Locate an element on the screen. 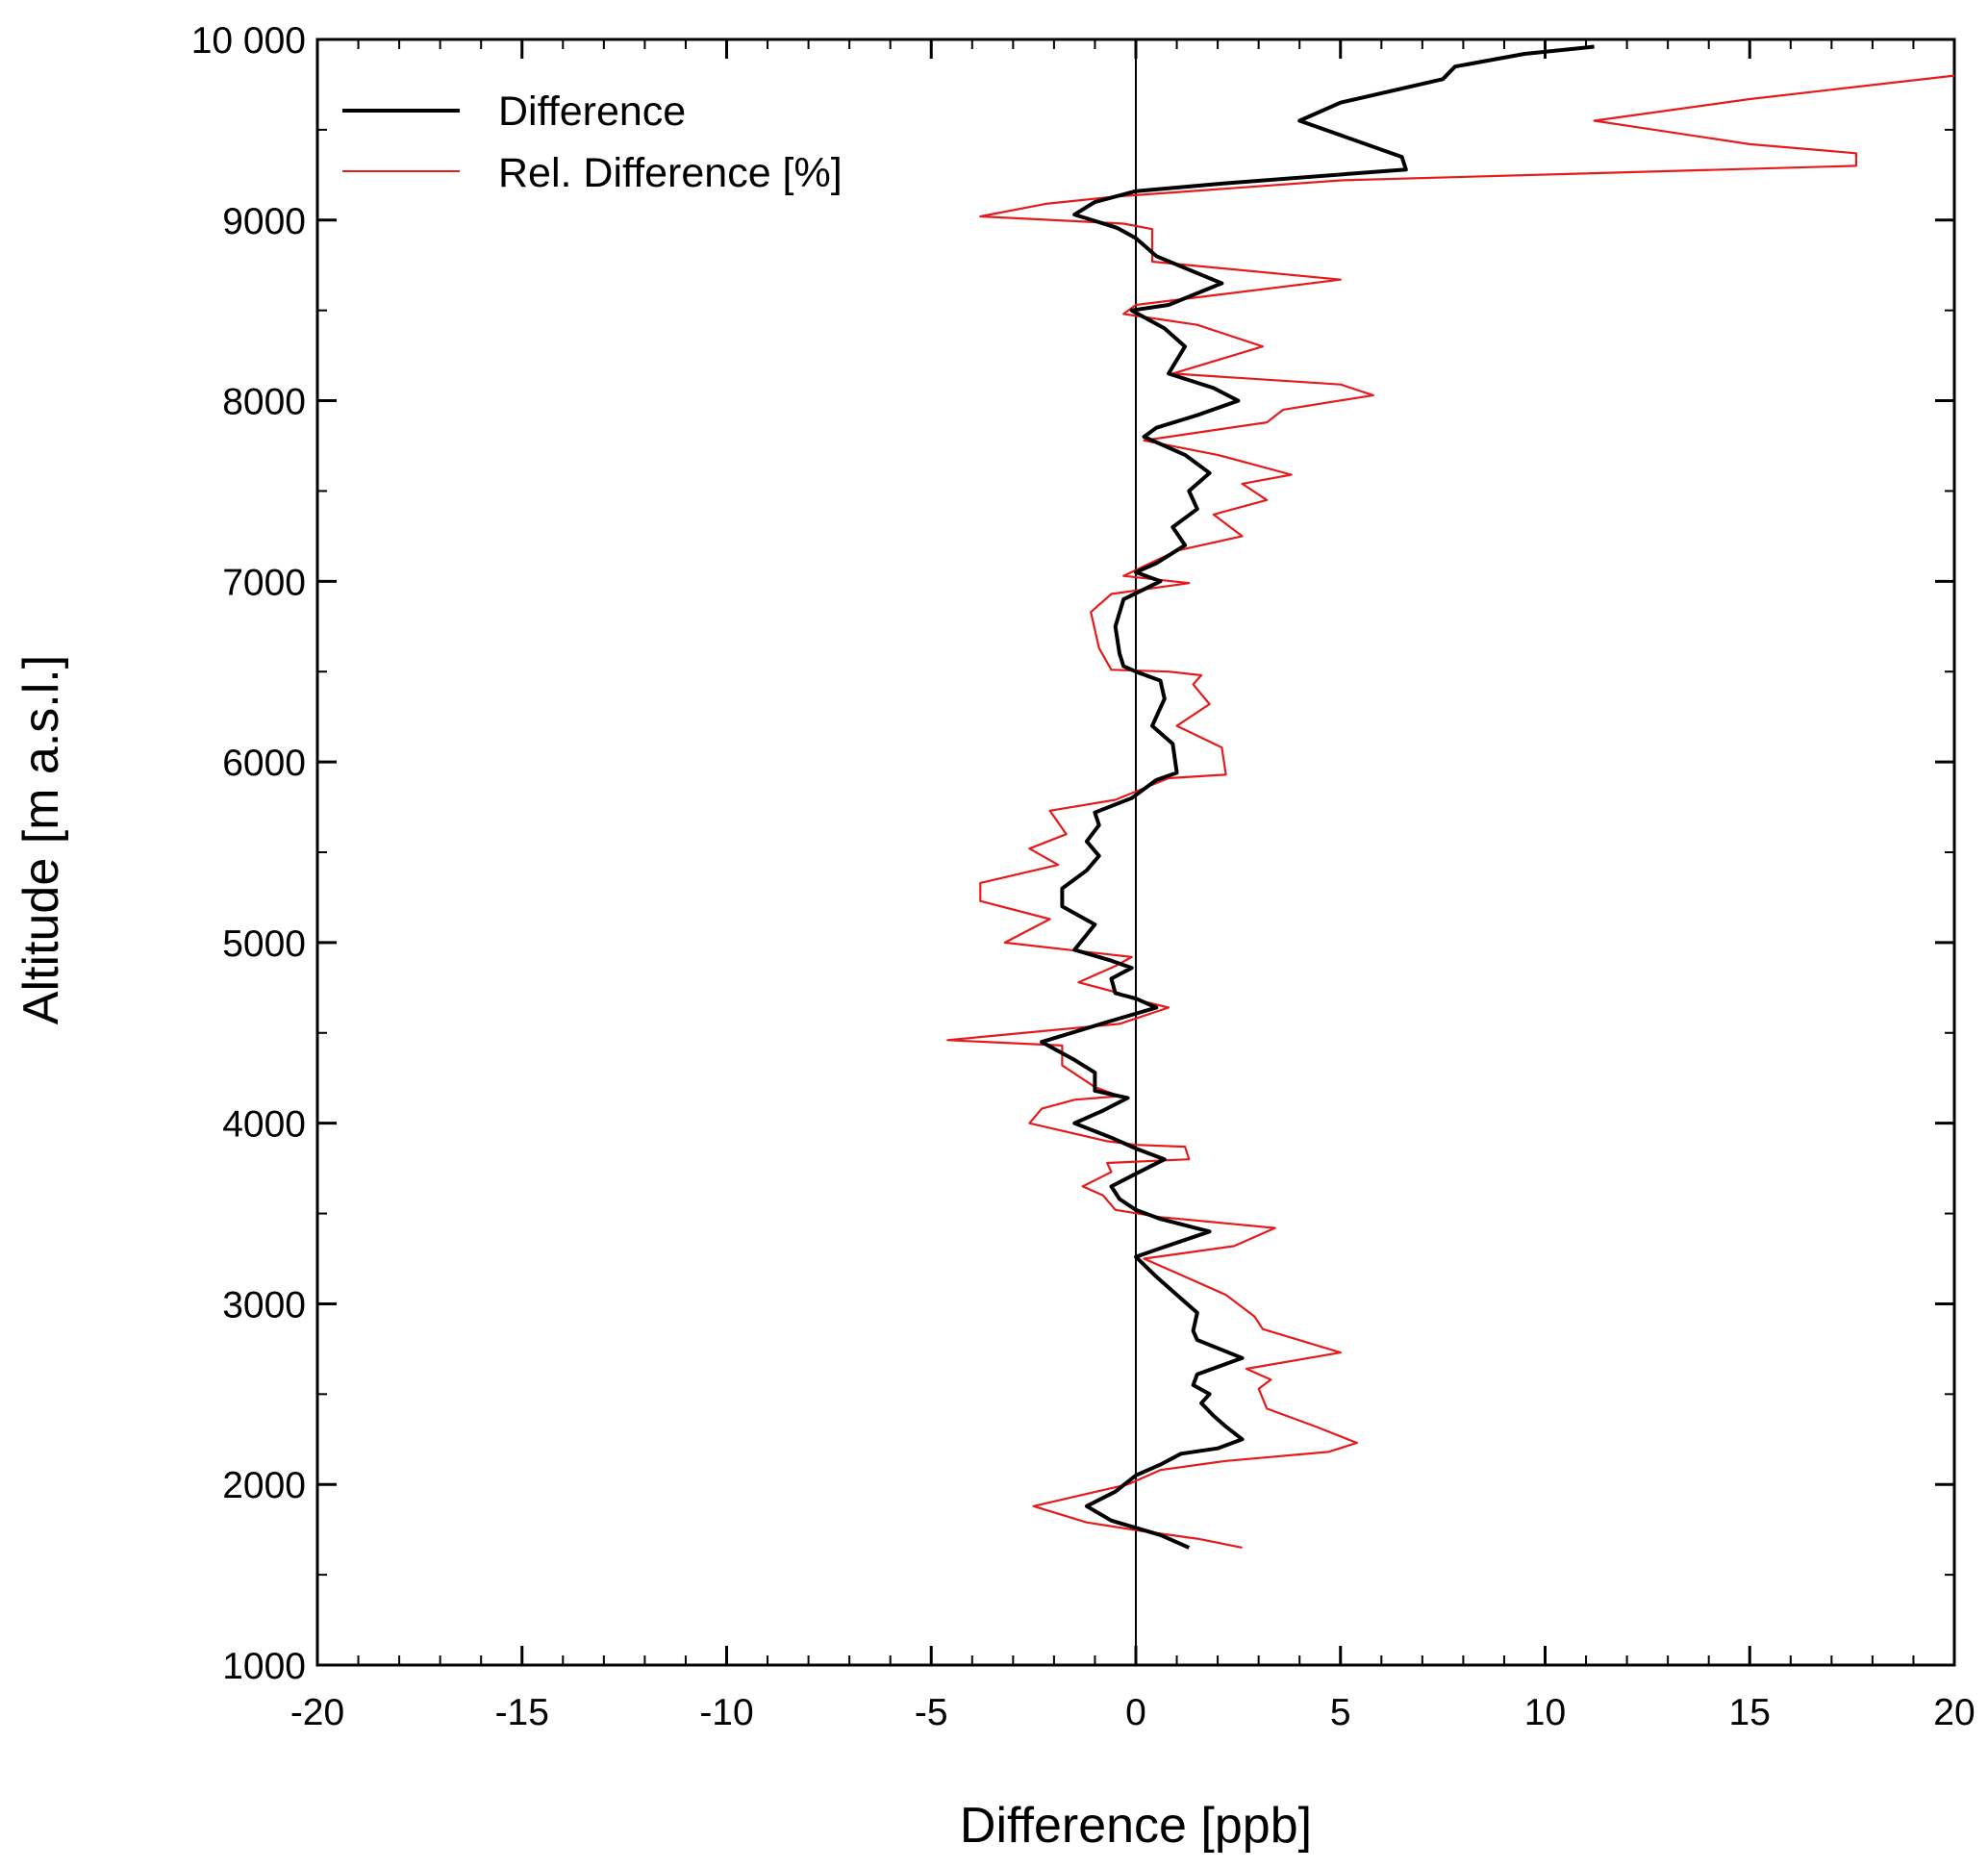  y-tick-label: 5000 is located at coordinates (264, 944).